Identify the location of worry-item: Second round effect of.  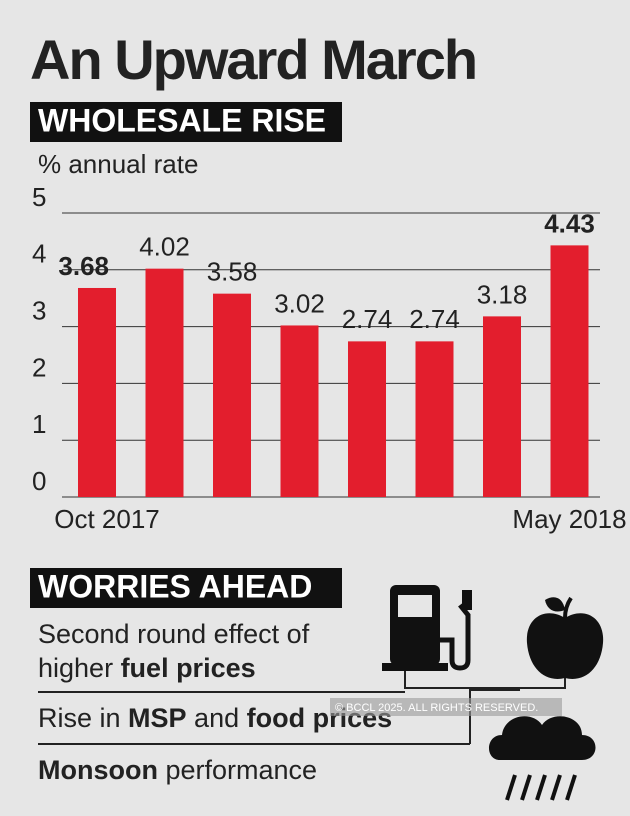
(174, 634).